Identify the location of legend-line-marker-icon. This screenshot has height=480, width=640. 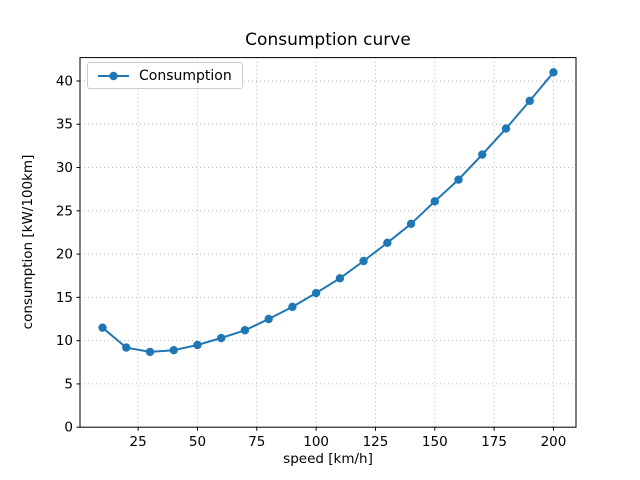
(113, 75).